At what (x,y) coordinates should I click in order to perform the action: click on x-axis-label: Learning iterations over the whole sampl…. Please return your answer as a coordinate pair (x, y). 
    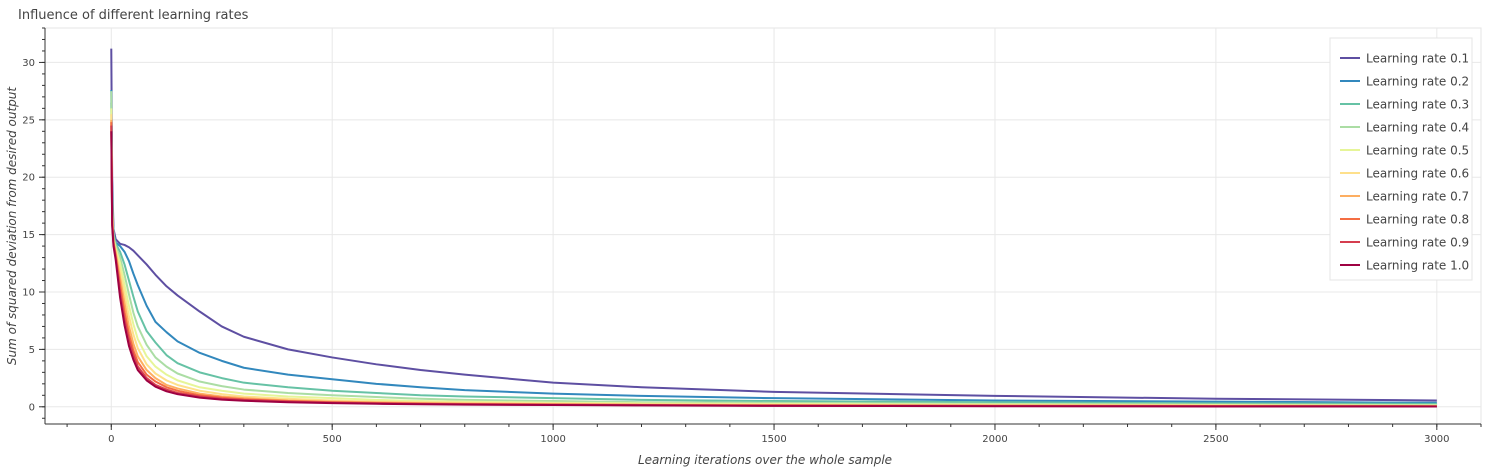
    Looking at the image, I should click on (765, 460).